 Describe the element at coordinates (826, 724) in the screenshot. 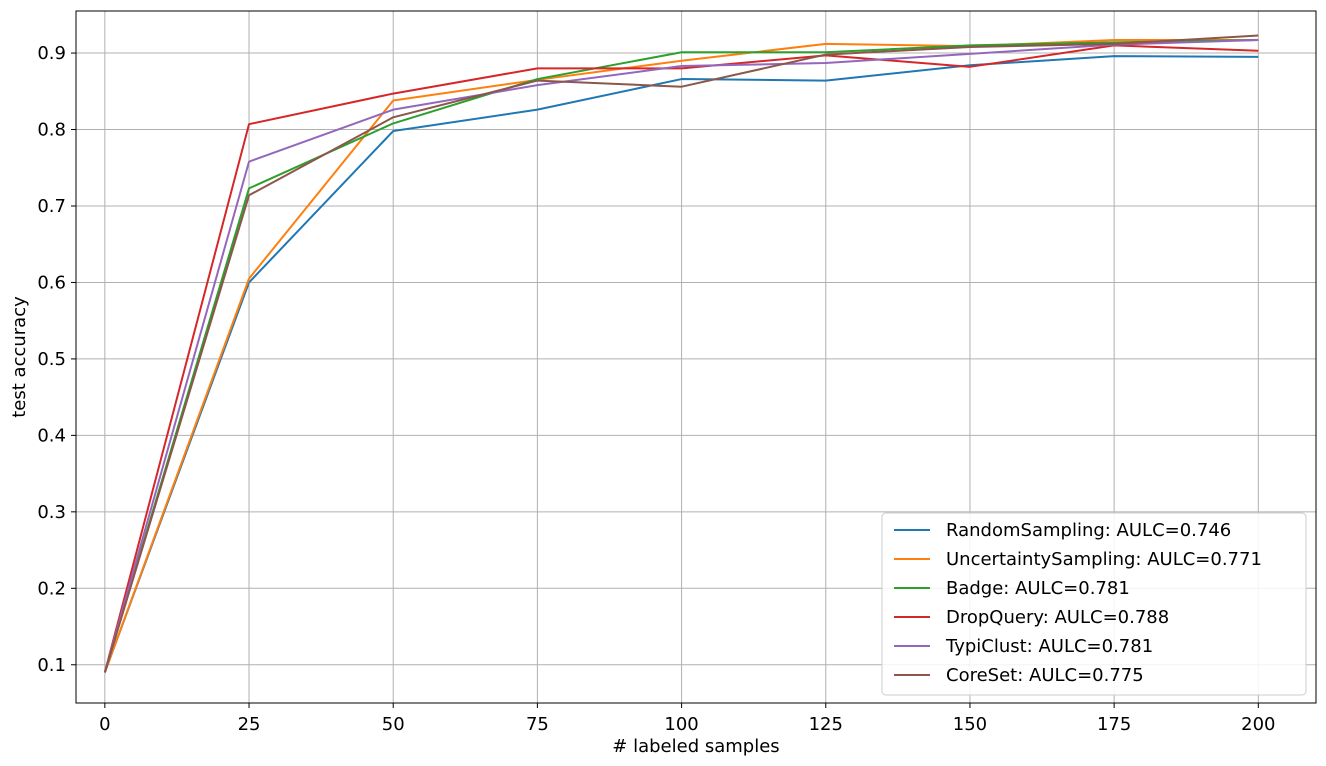

I see `x-tick-label: 125` at that location.